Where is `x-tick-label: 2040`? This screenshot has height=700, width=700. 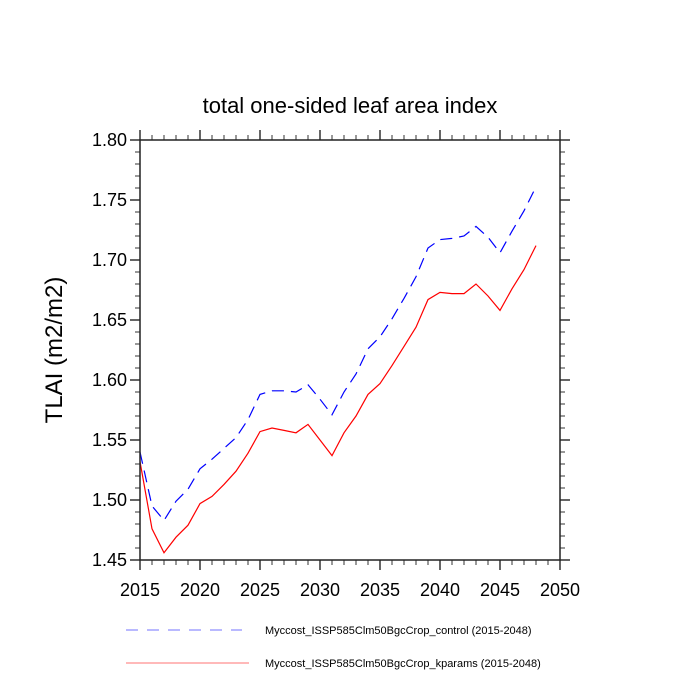 x-tick-label: 2040 is located at coordinates (440, 590).